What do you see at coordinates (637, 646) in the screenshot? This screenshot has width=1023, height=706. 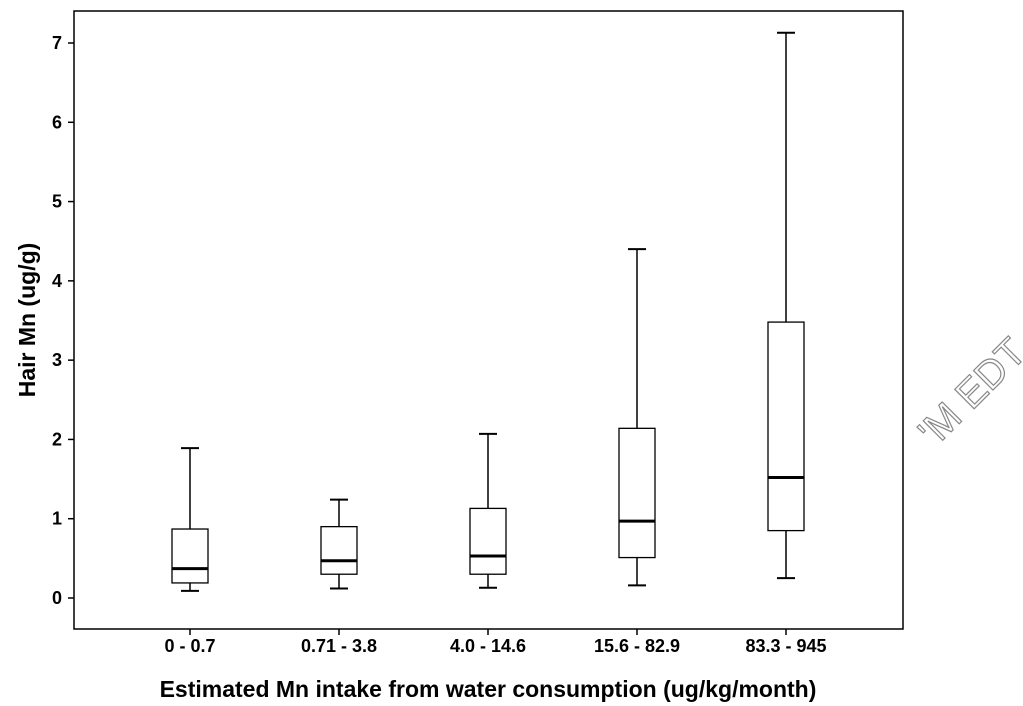 I see `x-tick-label: 15.6 - 82.9` at bounding box center [637, 646].